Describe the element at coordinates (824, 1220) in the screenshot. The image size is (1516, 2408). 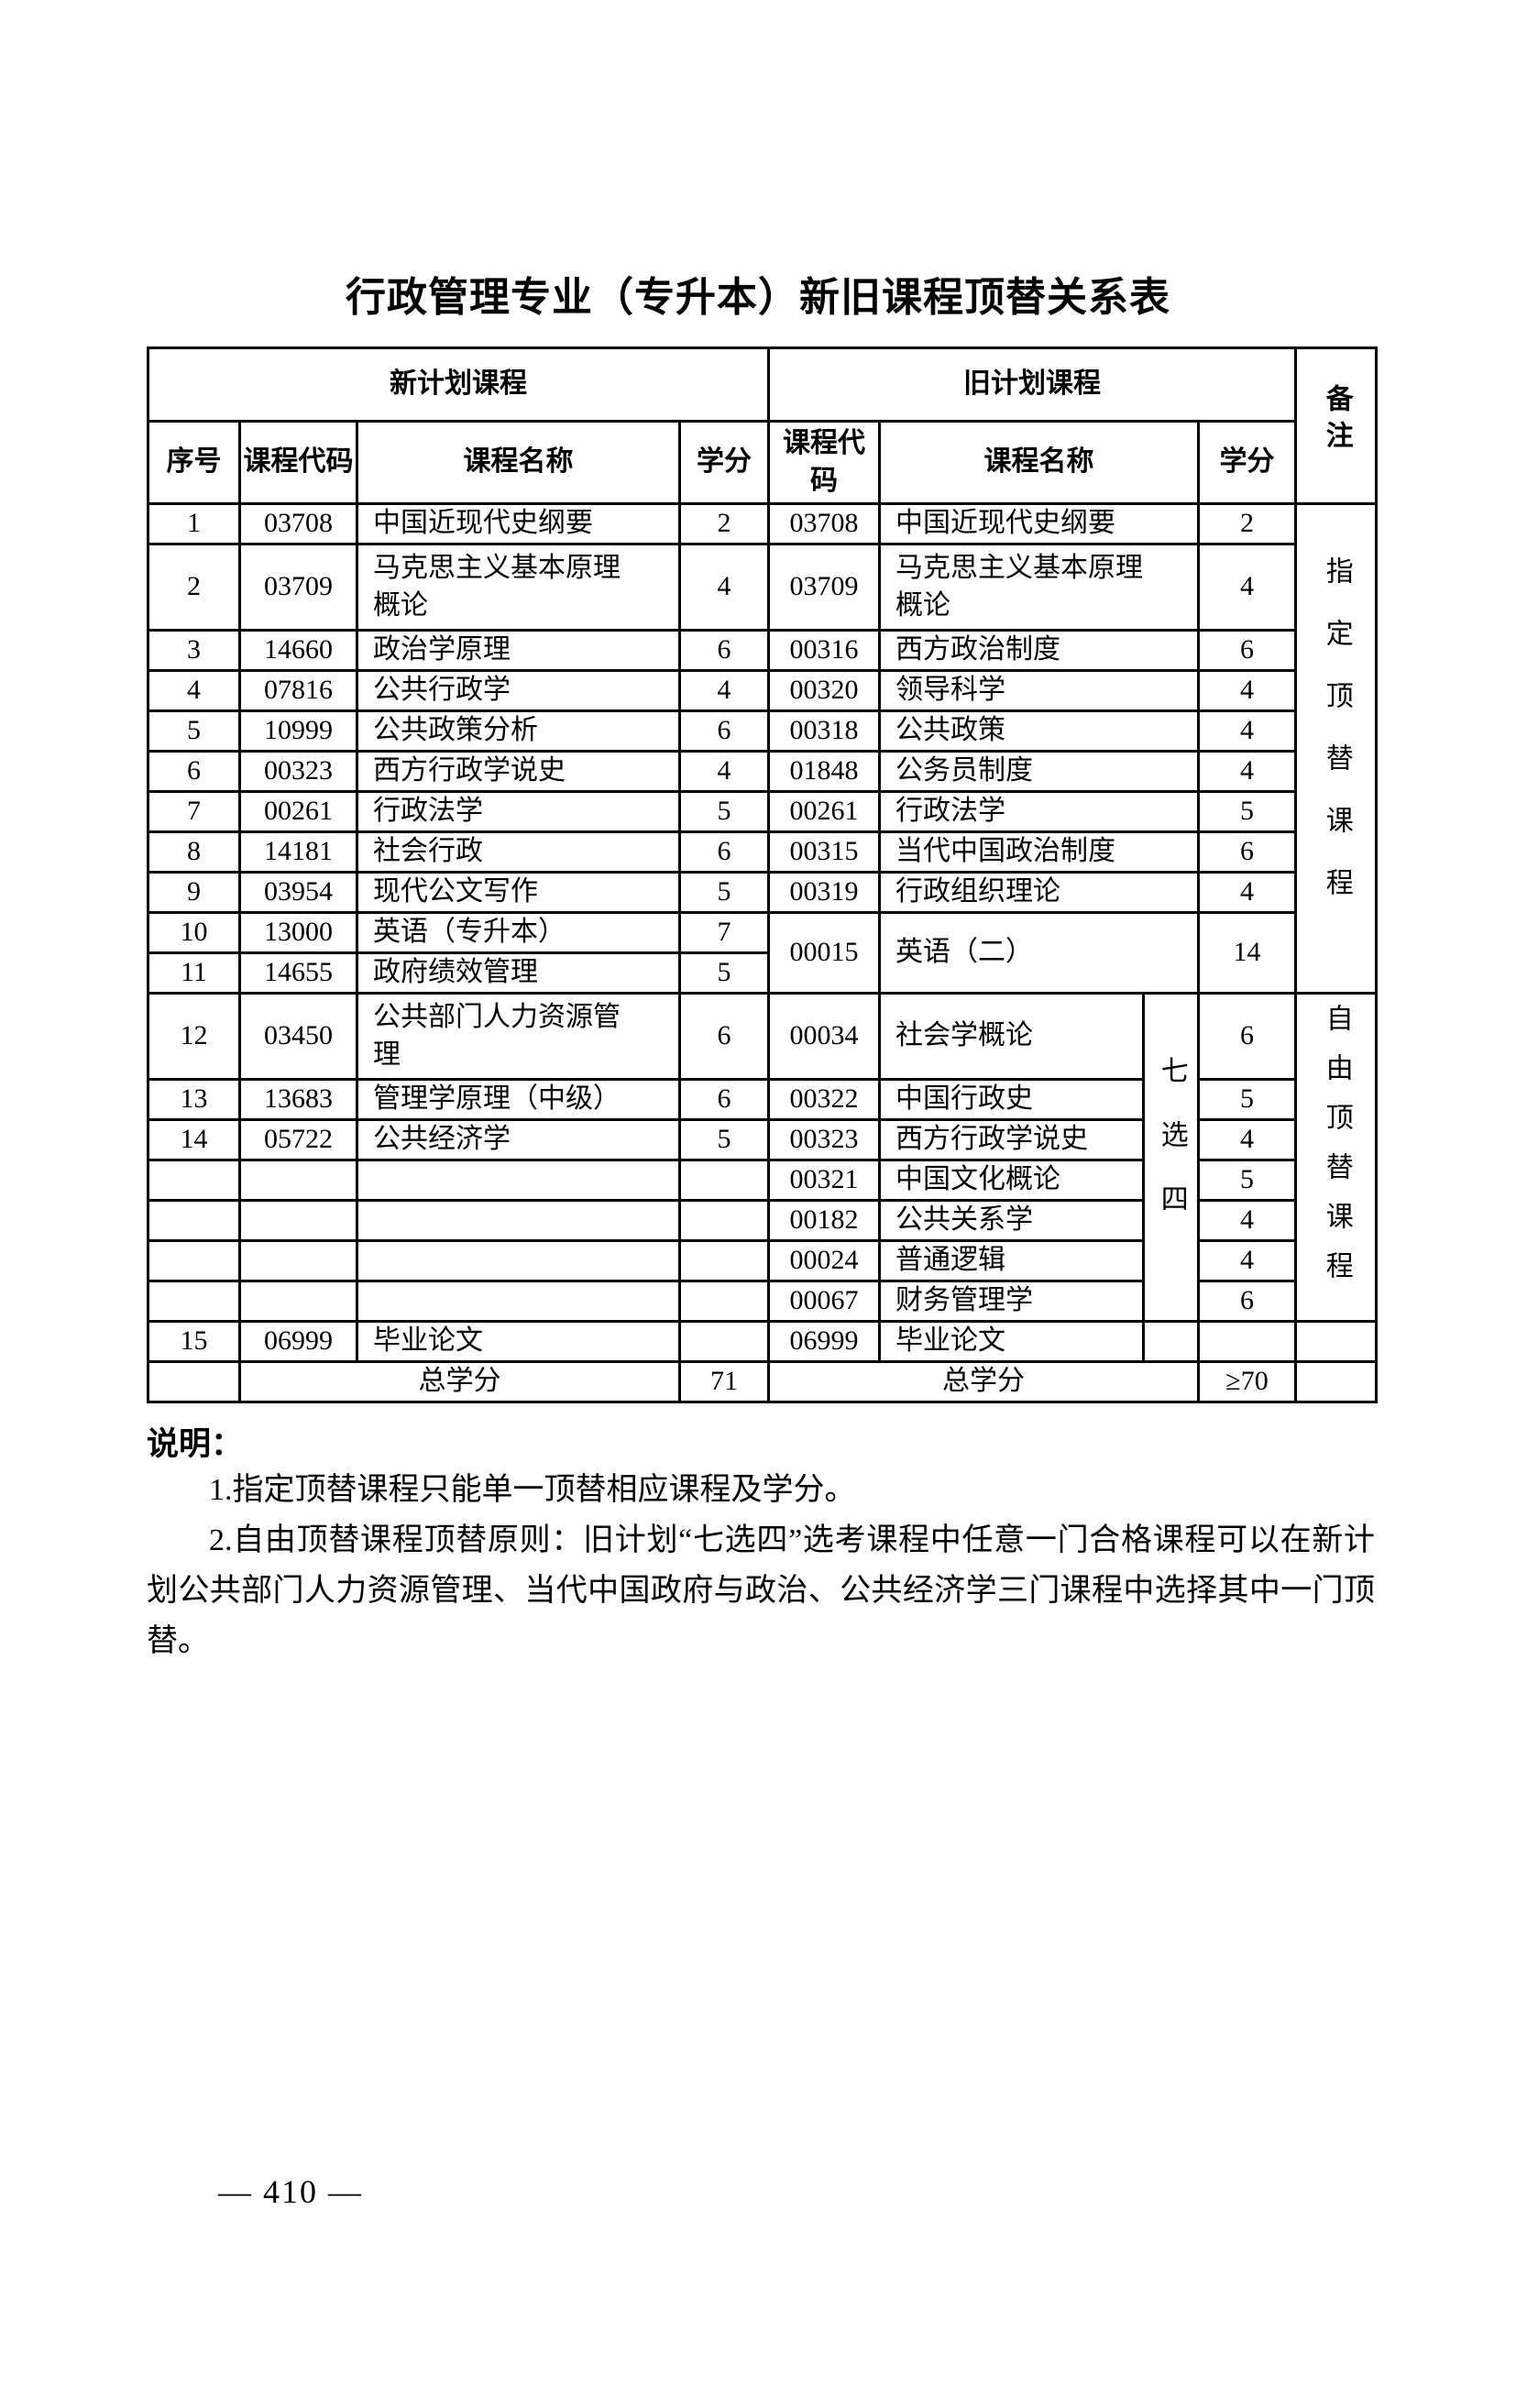
I see `old-code-cell: 00182` at that location.